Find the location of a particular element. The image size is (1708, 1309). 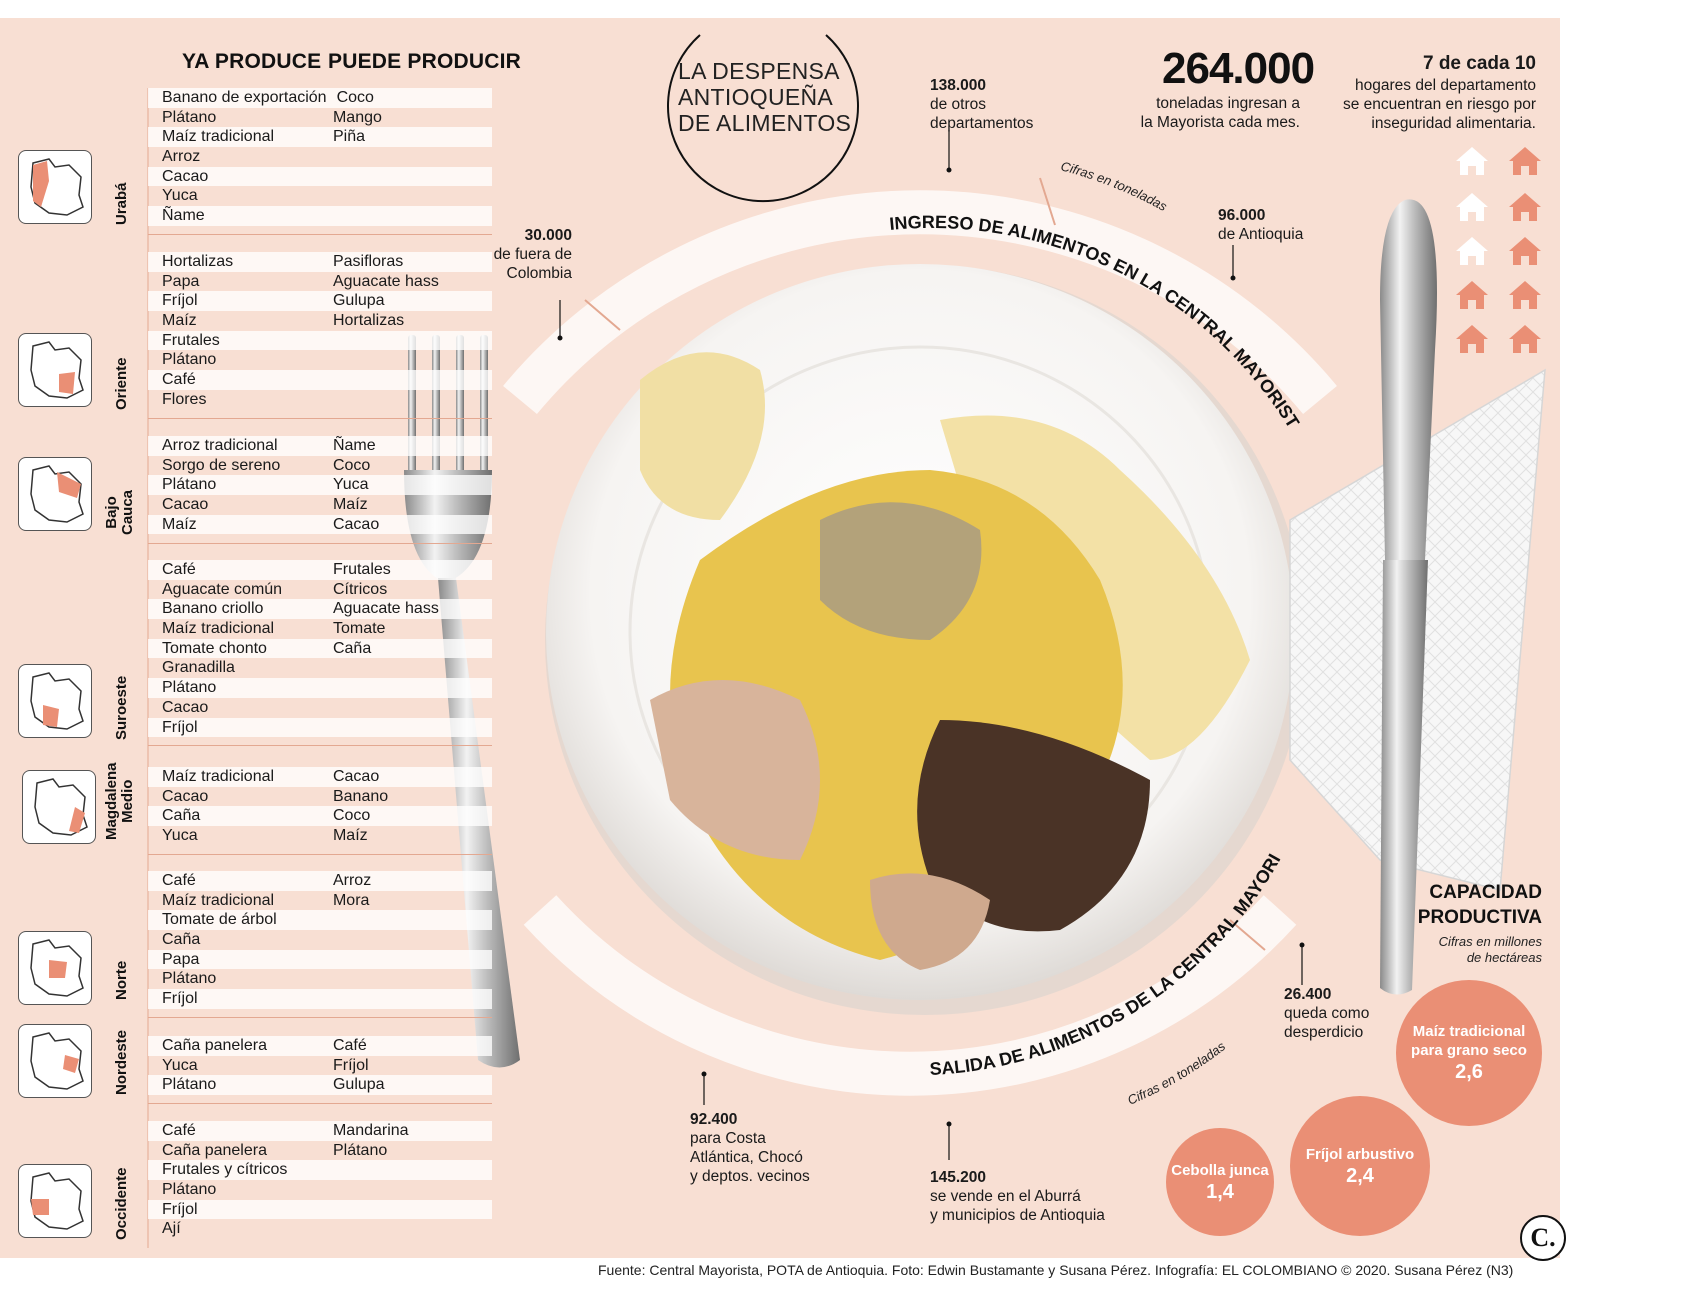

salida-aburra-value: 145.200 is located at coordinates (958, 1177).